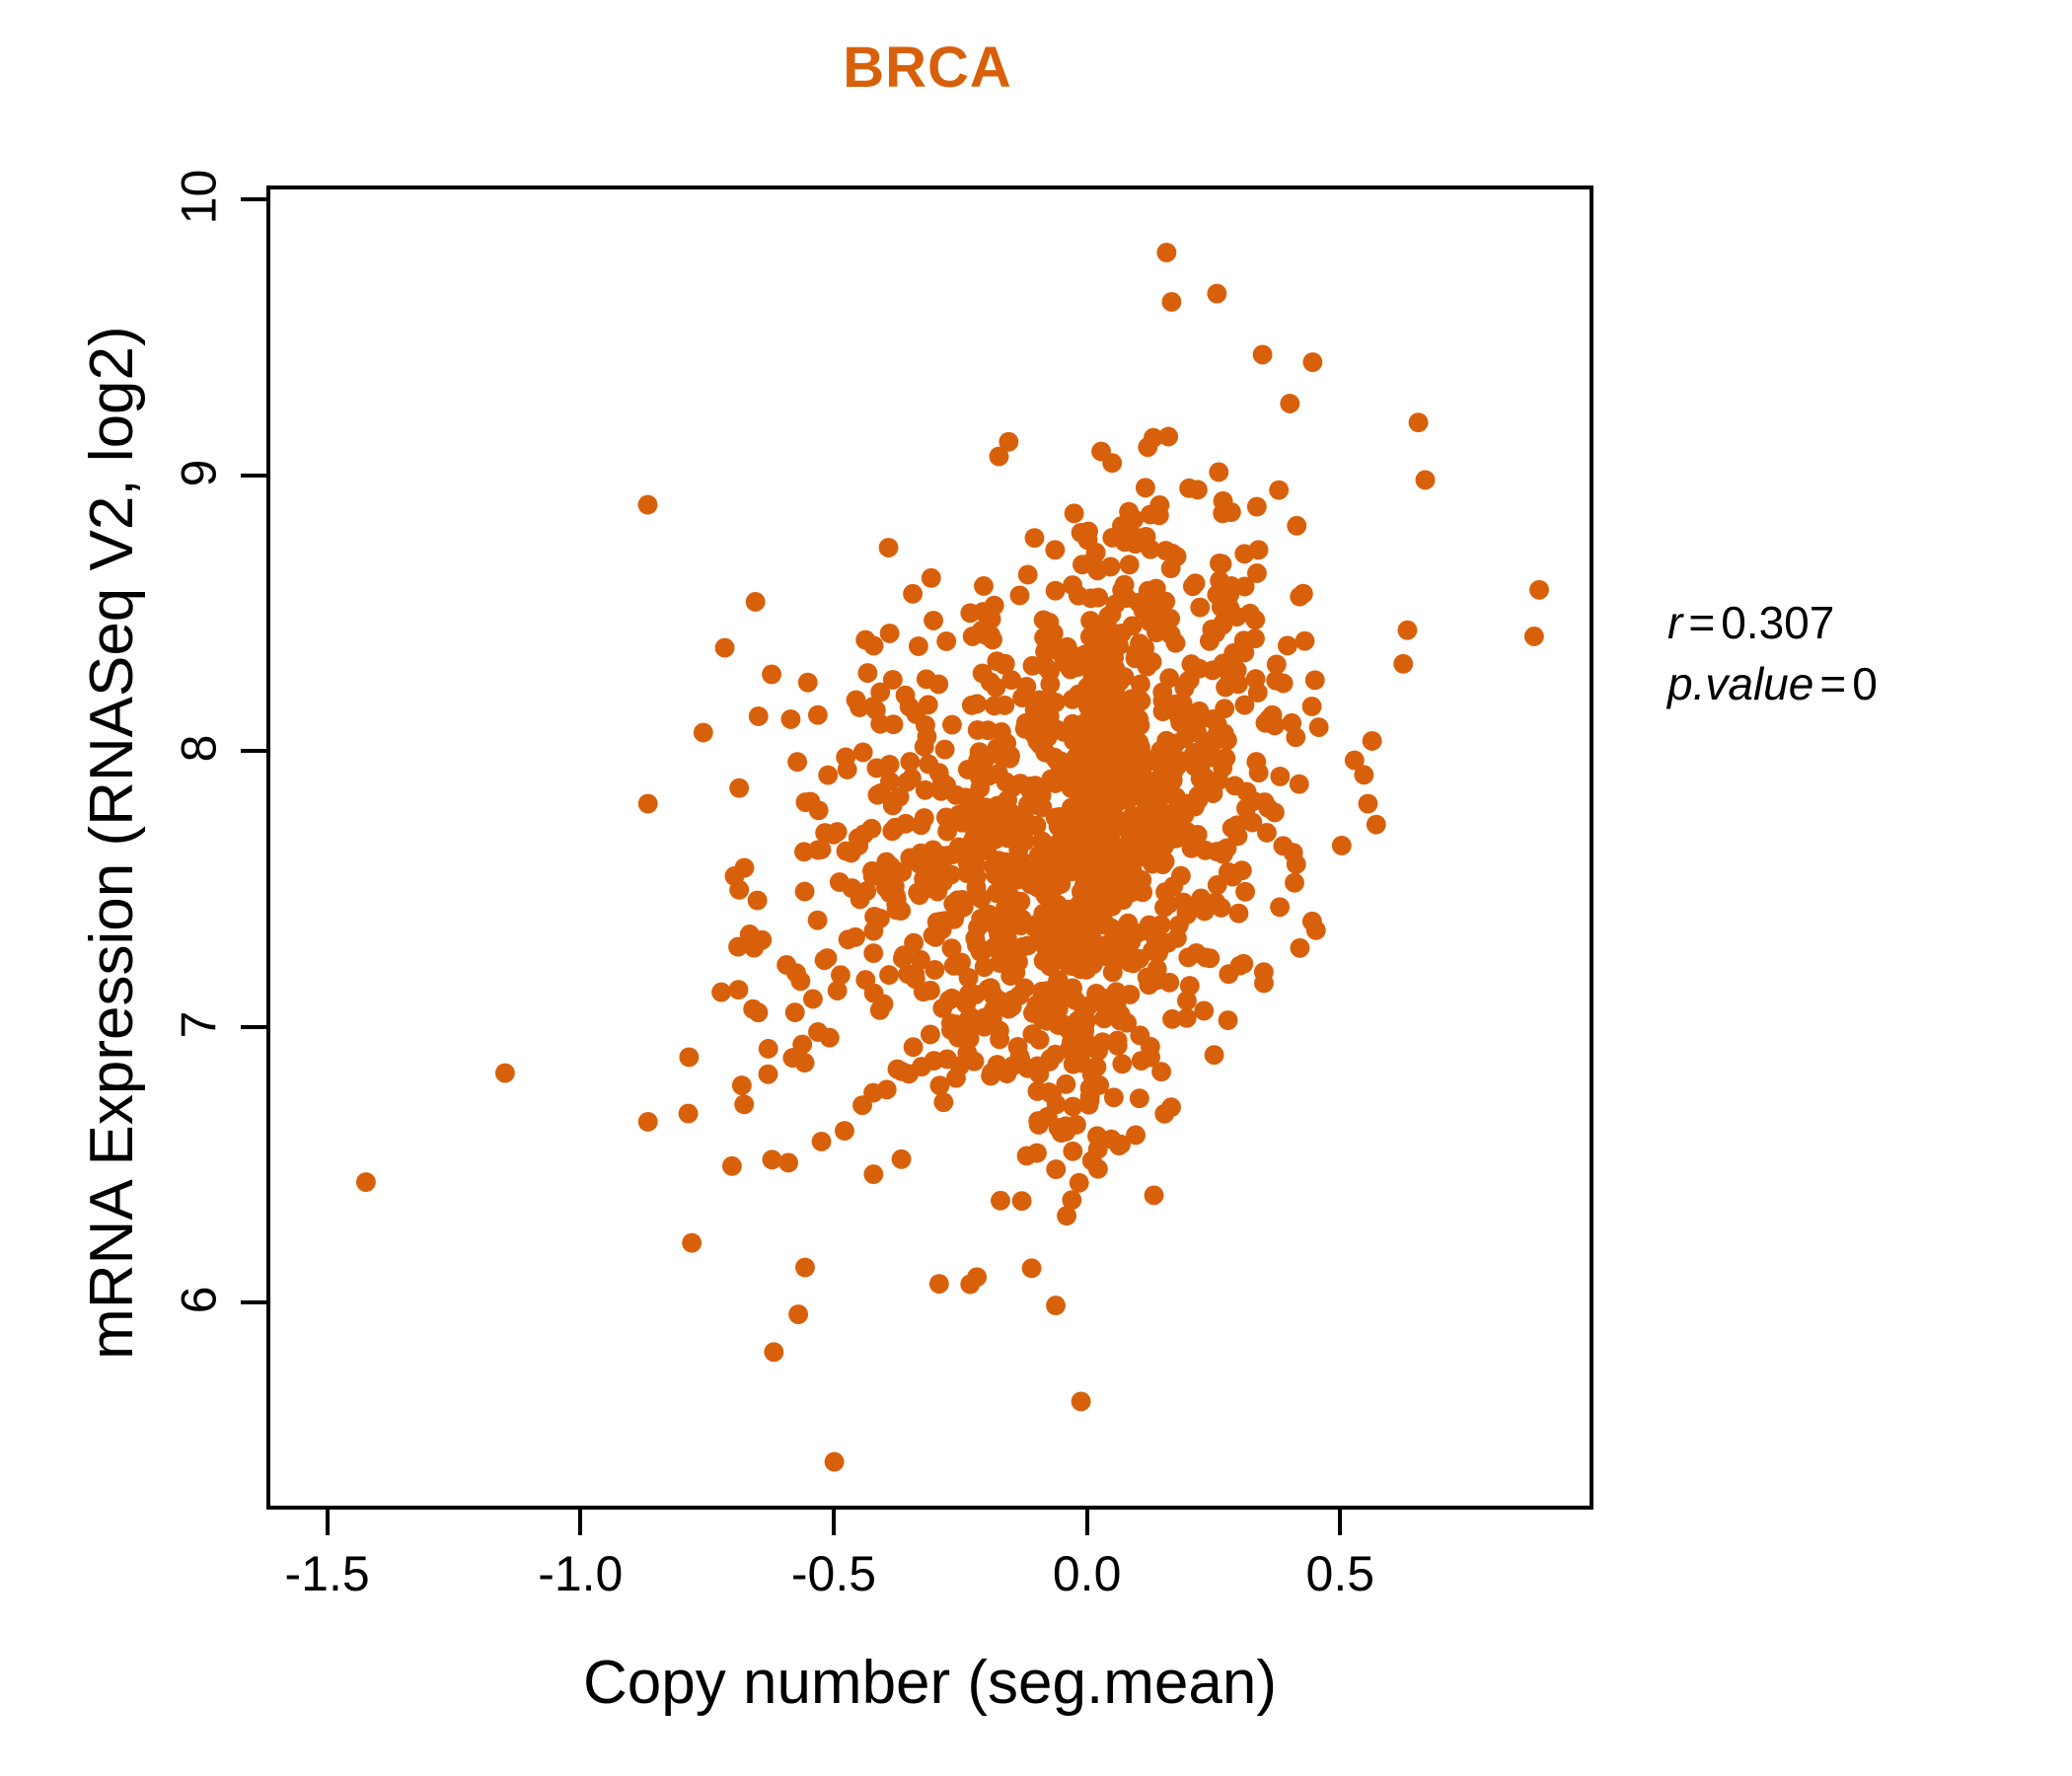 This screenshot has width=2072, height=1776. I want to click on p-value-operator: =, so click(1833, 684).